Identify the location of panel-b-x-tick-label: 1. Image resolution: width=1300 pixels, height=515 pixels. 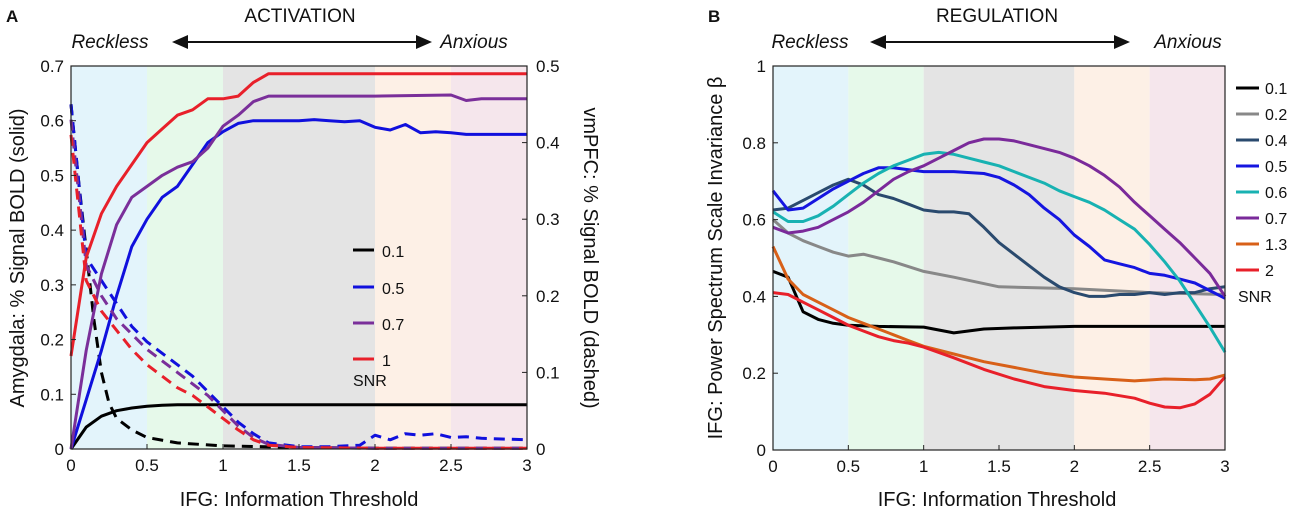
(923, 466).